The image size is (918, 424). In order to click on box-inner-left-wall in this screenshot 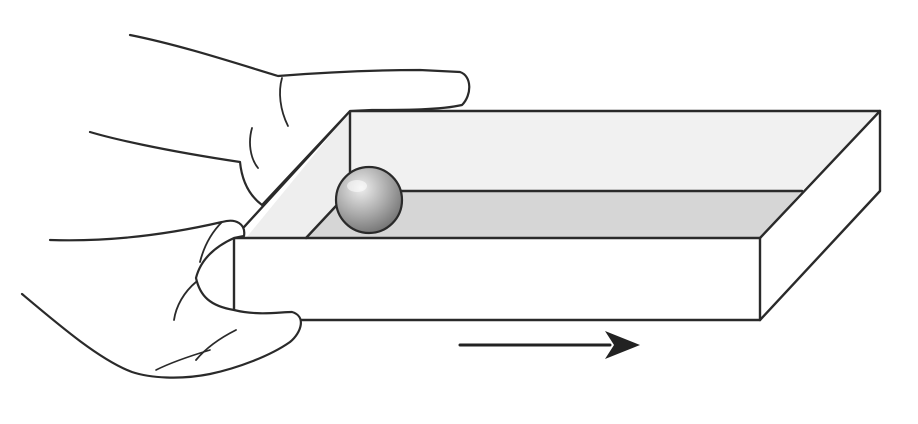, I will do `click(298, 174)`.